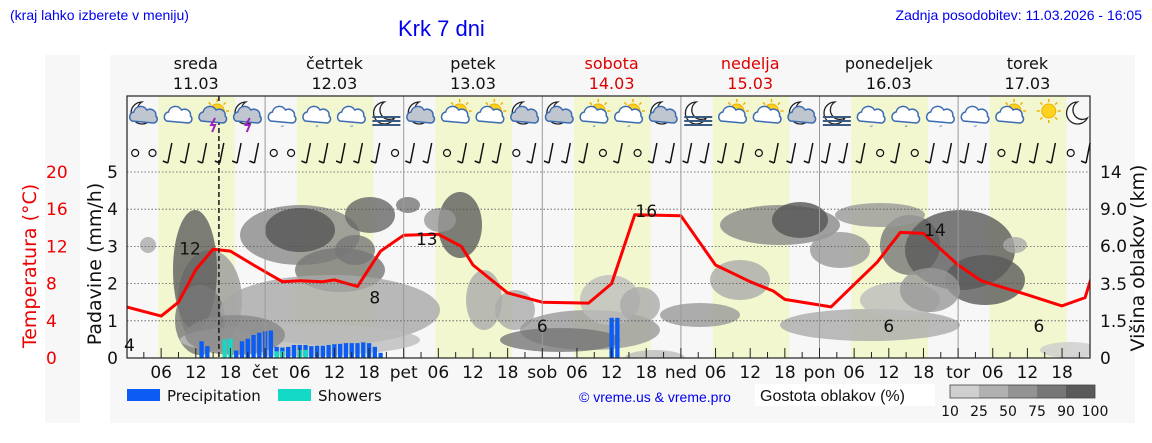 This screenshot has width=1152, height=443. I want to click on sun-cloud-rain-icon: ″, so click(595, 117).